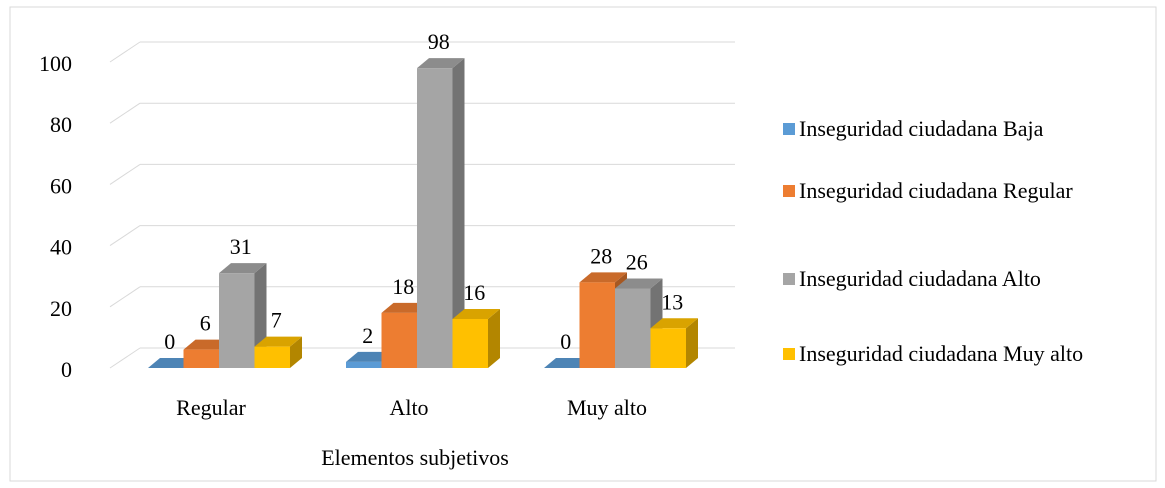  What do you see at coordinates (607, 407) in the screenshot?
I see `x-tick-label: Muy alto` at bounding box center [607, 407].